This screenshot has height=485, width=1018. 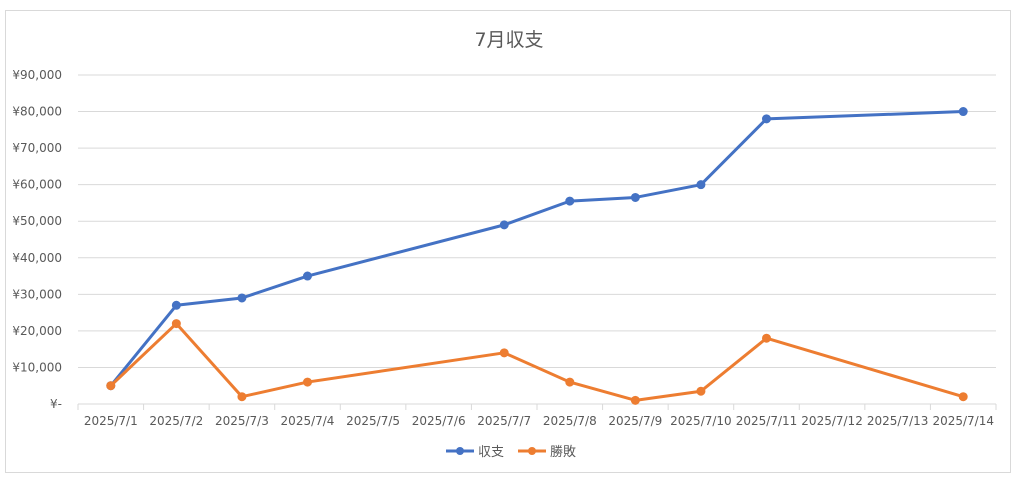 I want to click on x-tick-label: 2025/7/4, so click(x=308, y=421).